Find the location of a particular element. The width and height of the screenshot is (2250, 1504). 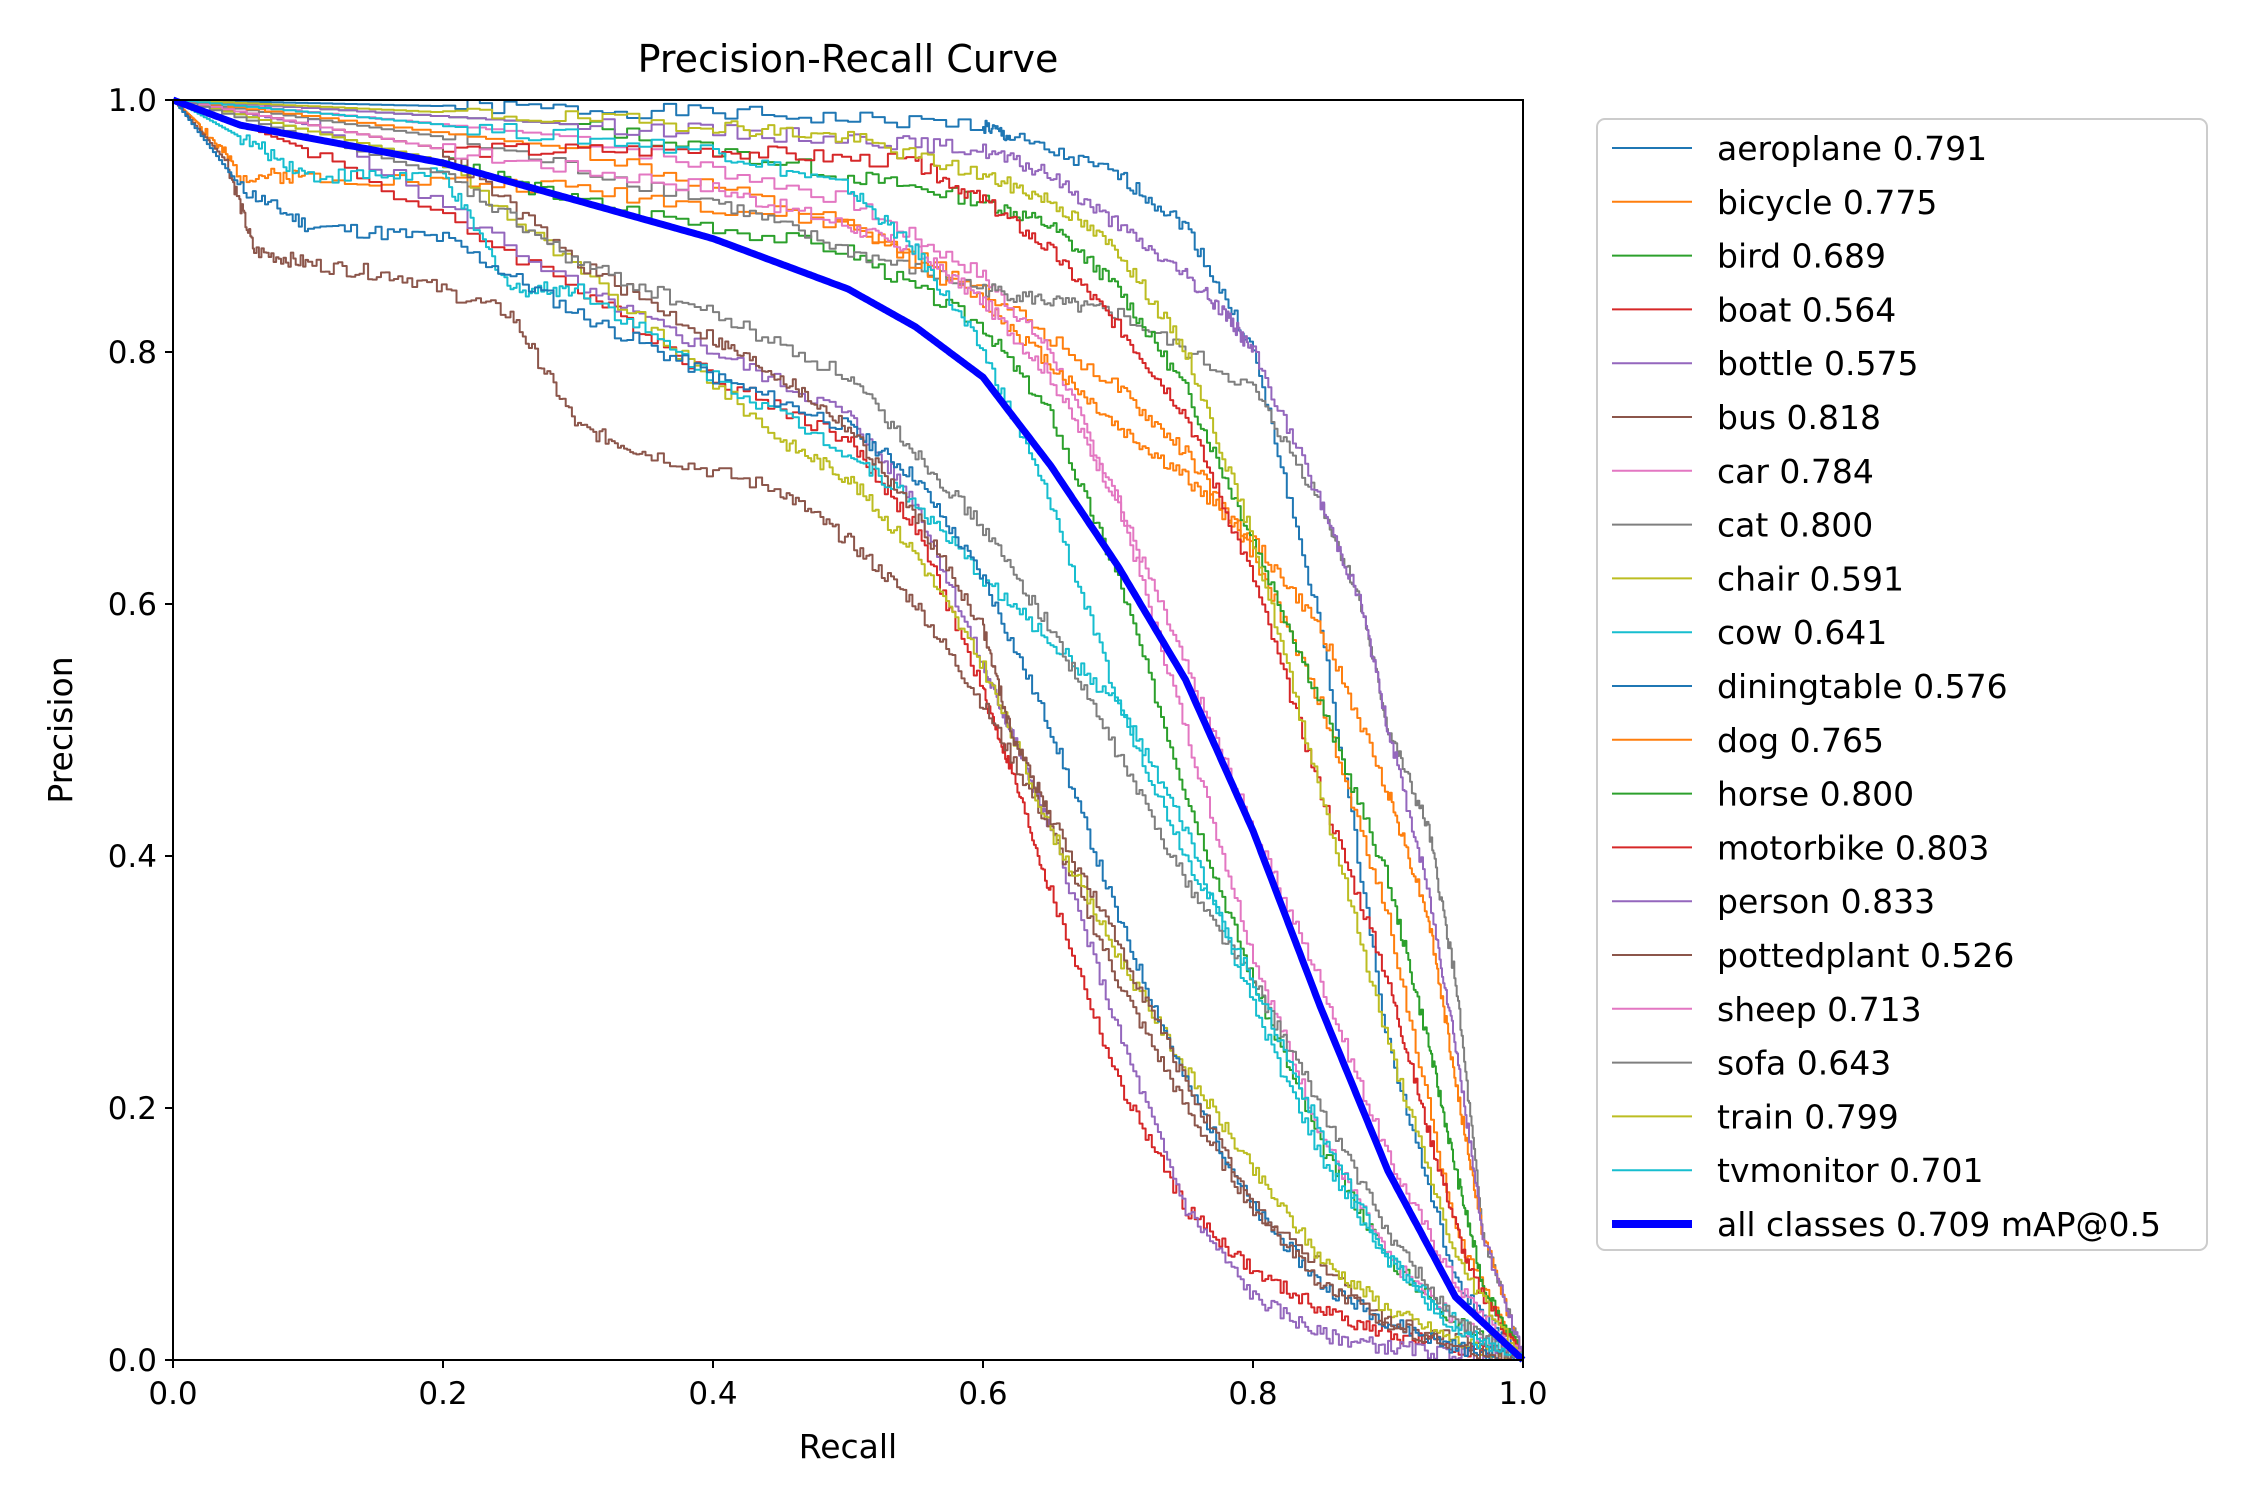

legend-label: all classes 0.709 mAP@0.5 is located at coordinates (1939, 1224).